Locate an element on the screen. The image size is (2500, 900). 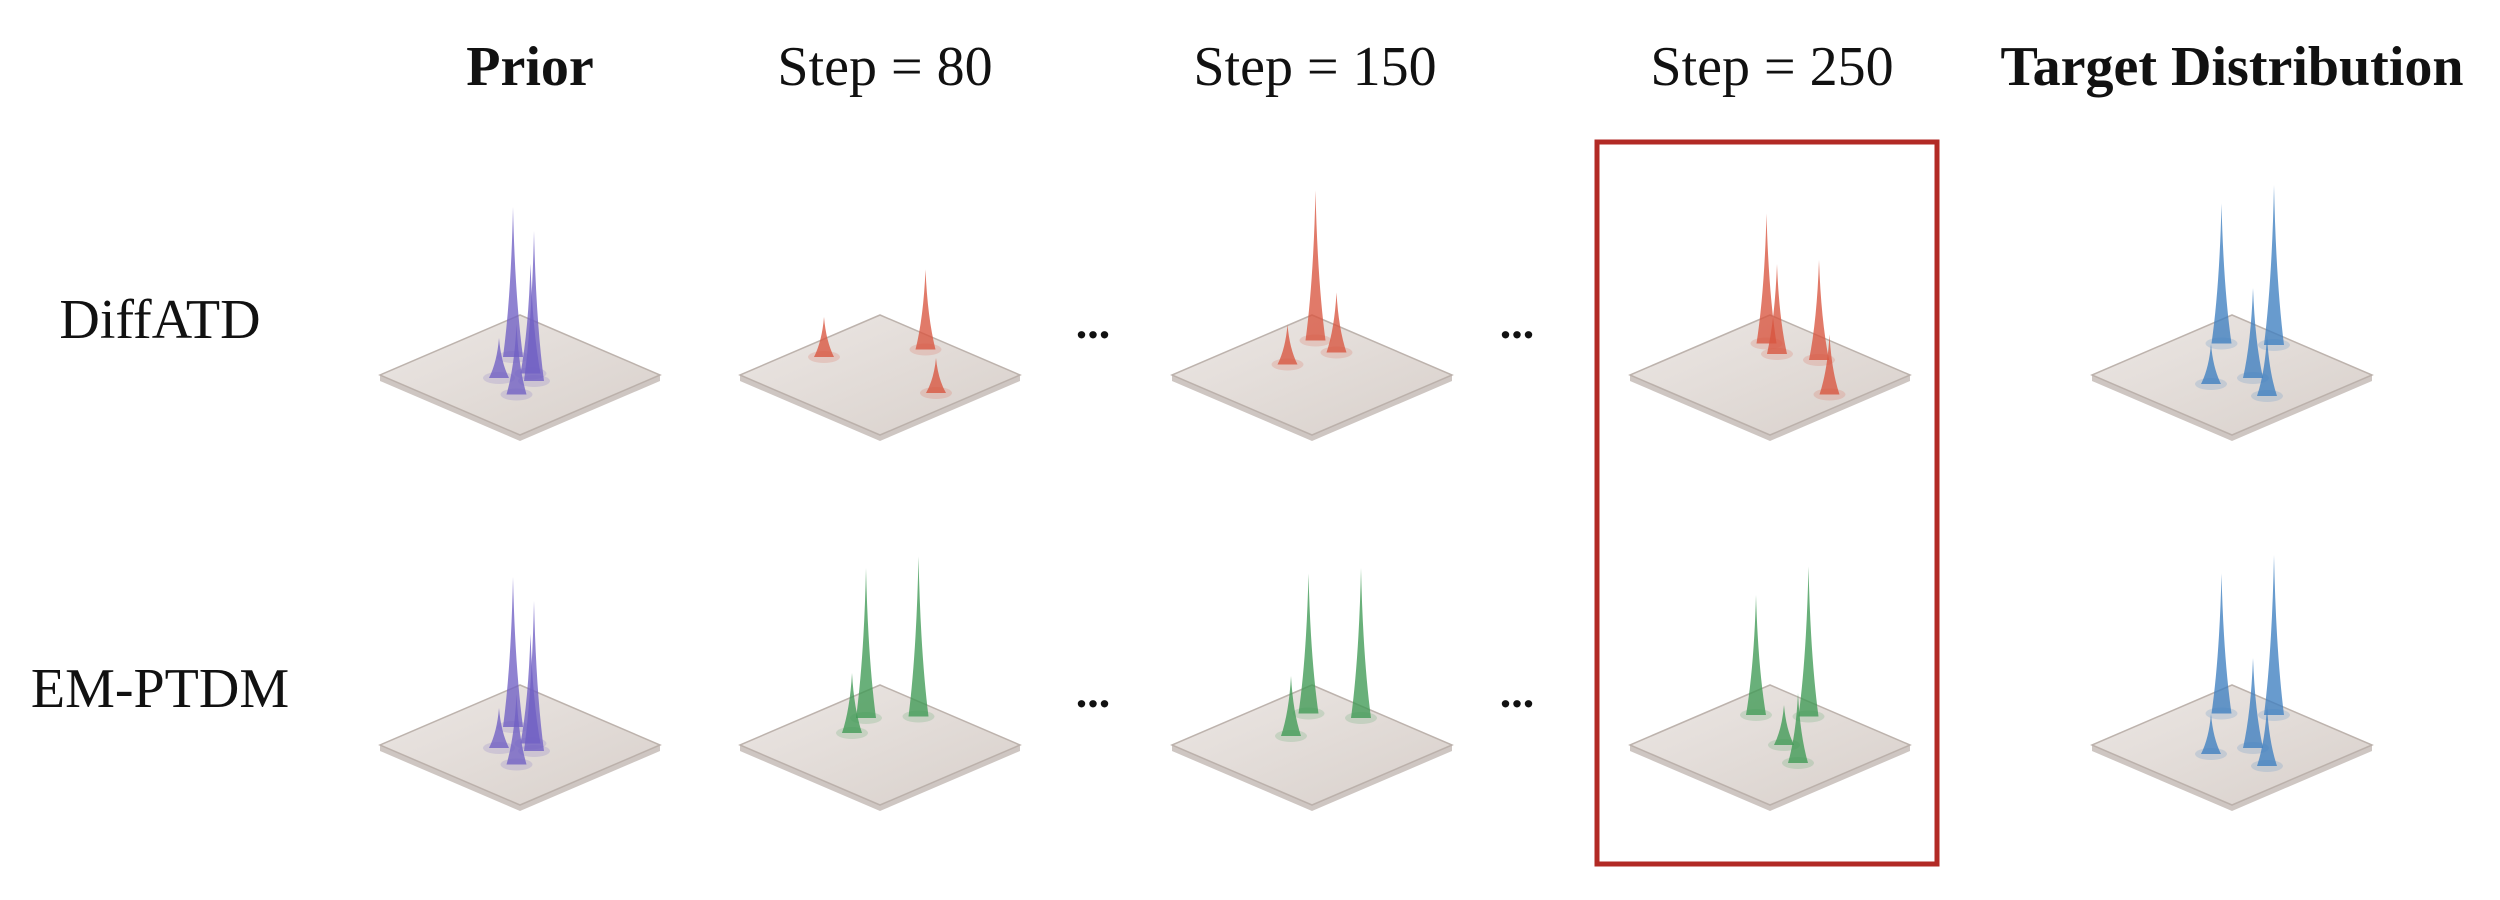
plot-diffatd-step80 is located at coordinates (880, 355).